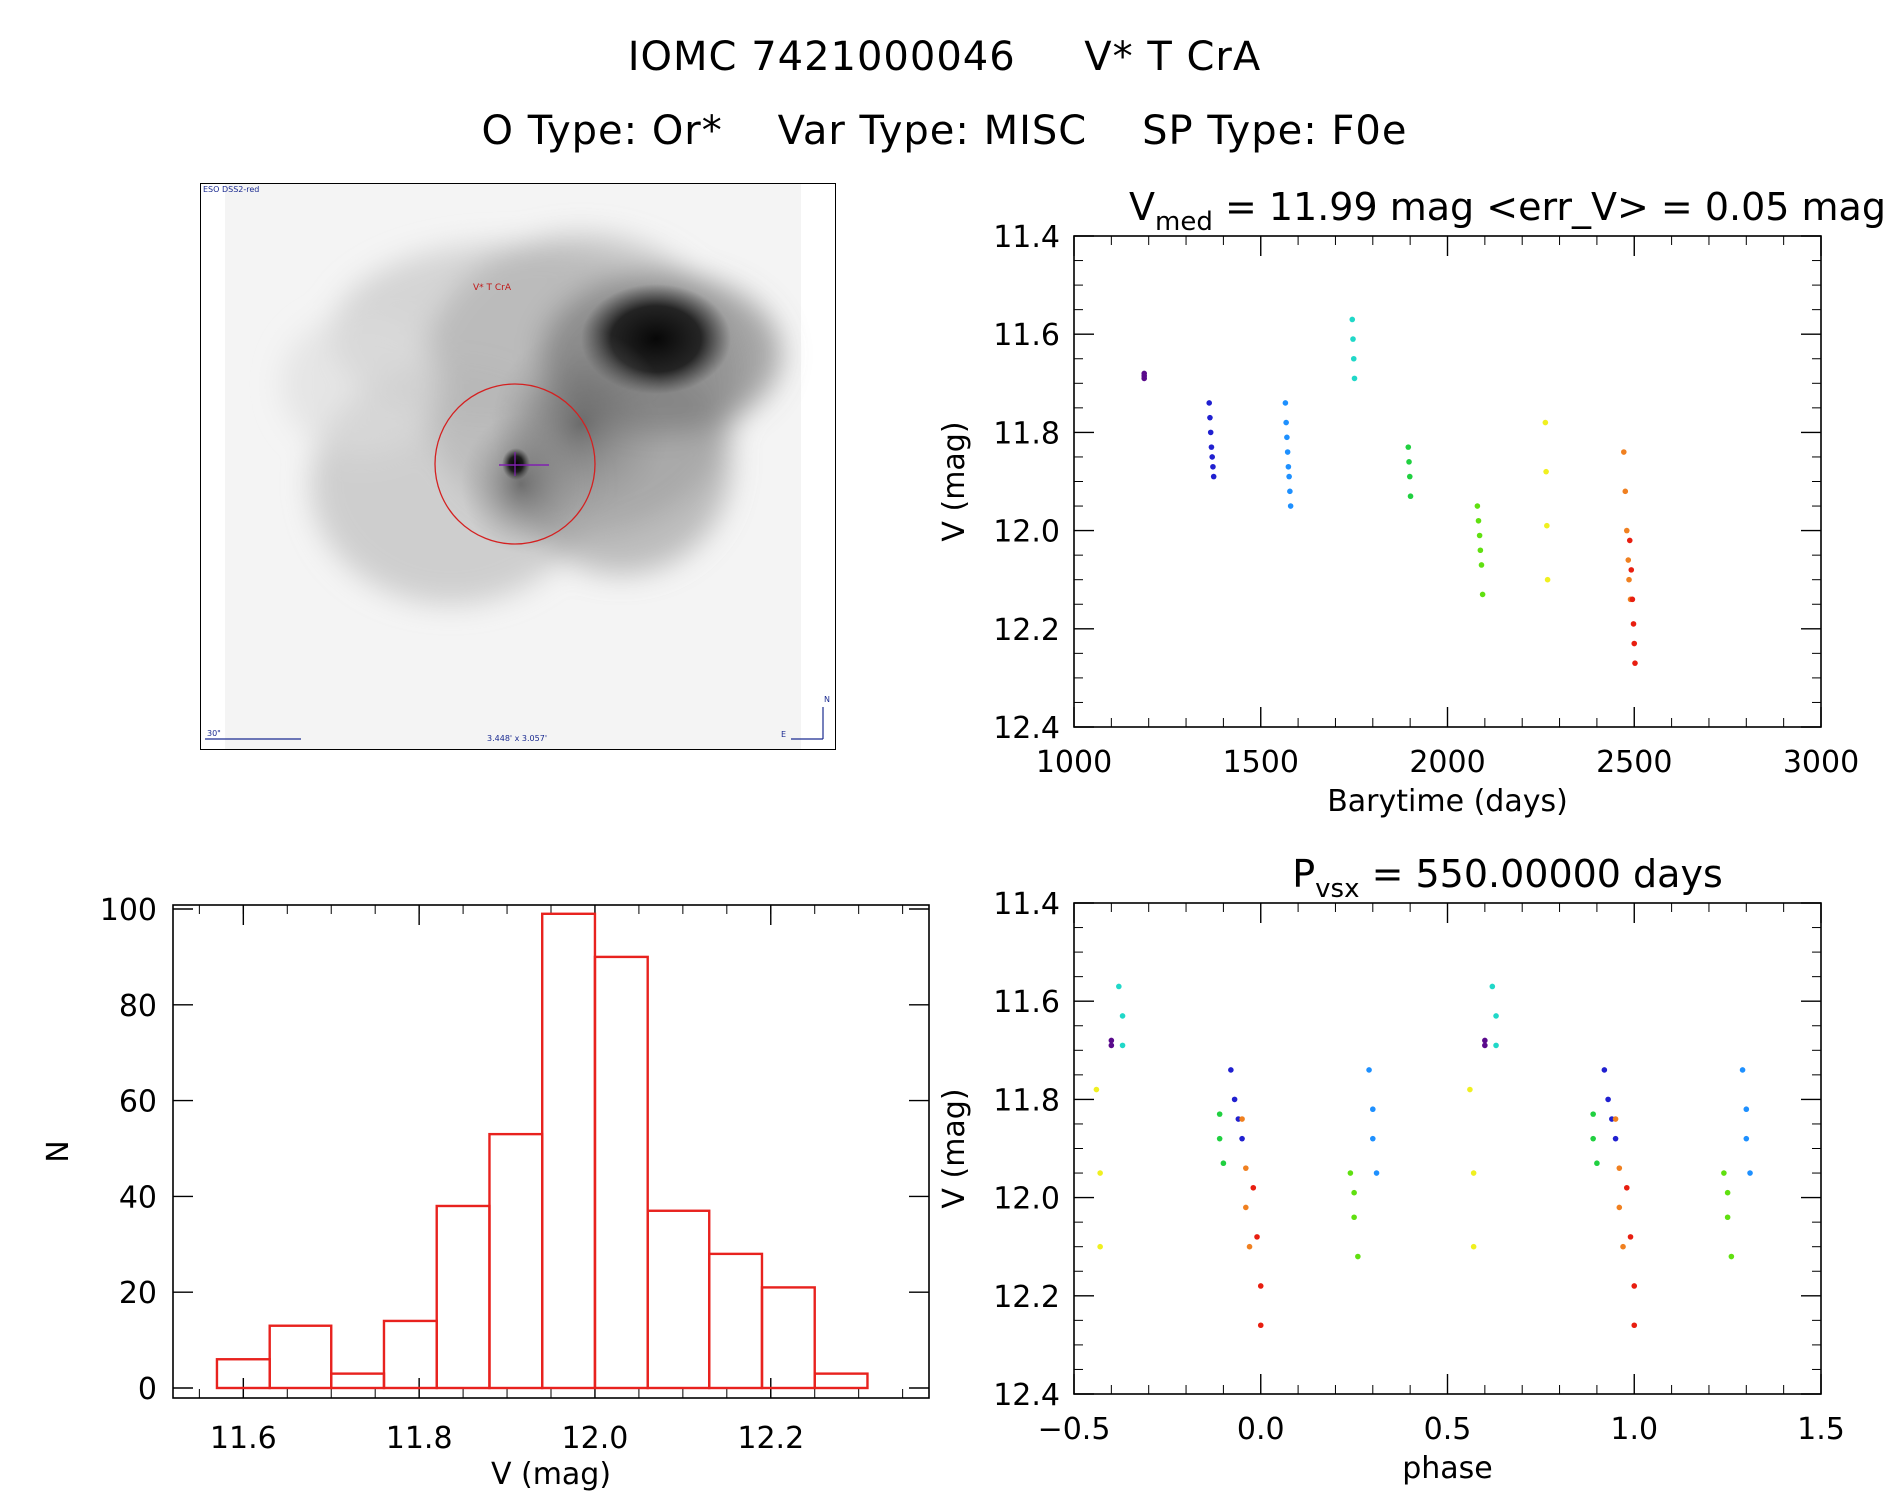  What do you see at coordinates (1275, 131) in the screenshot?
I see `spectral-type: SP Type: F0e` at bounding box center [1275, 131].